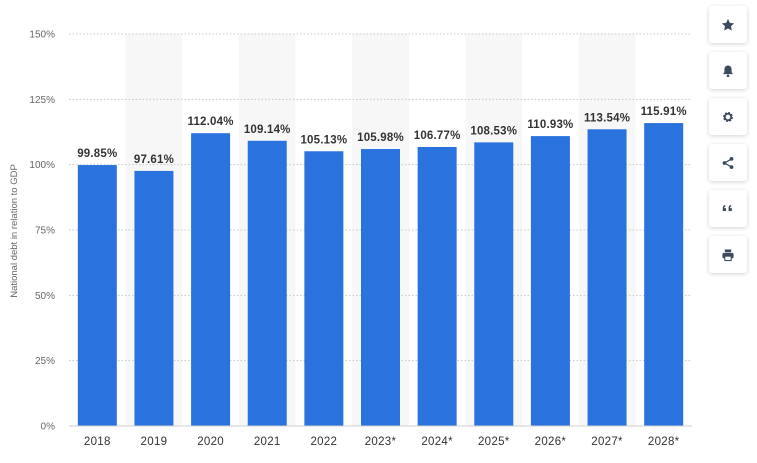 Image resolution: width=757 pixels, height=463 pixels. I want to click on x-tick-label: 2022, so click(323, 442).